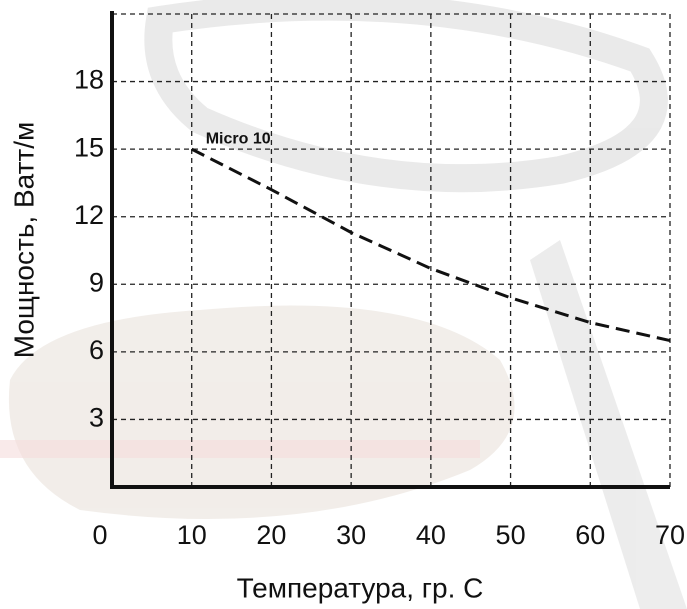 The height and width of the screenshot is (609, 687). Describe the element at coordinates (96, 350) in the screenshot. I see `y-tick-label: 6` at that location.